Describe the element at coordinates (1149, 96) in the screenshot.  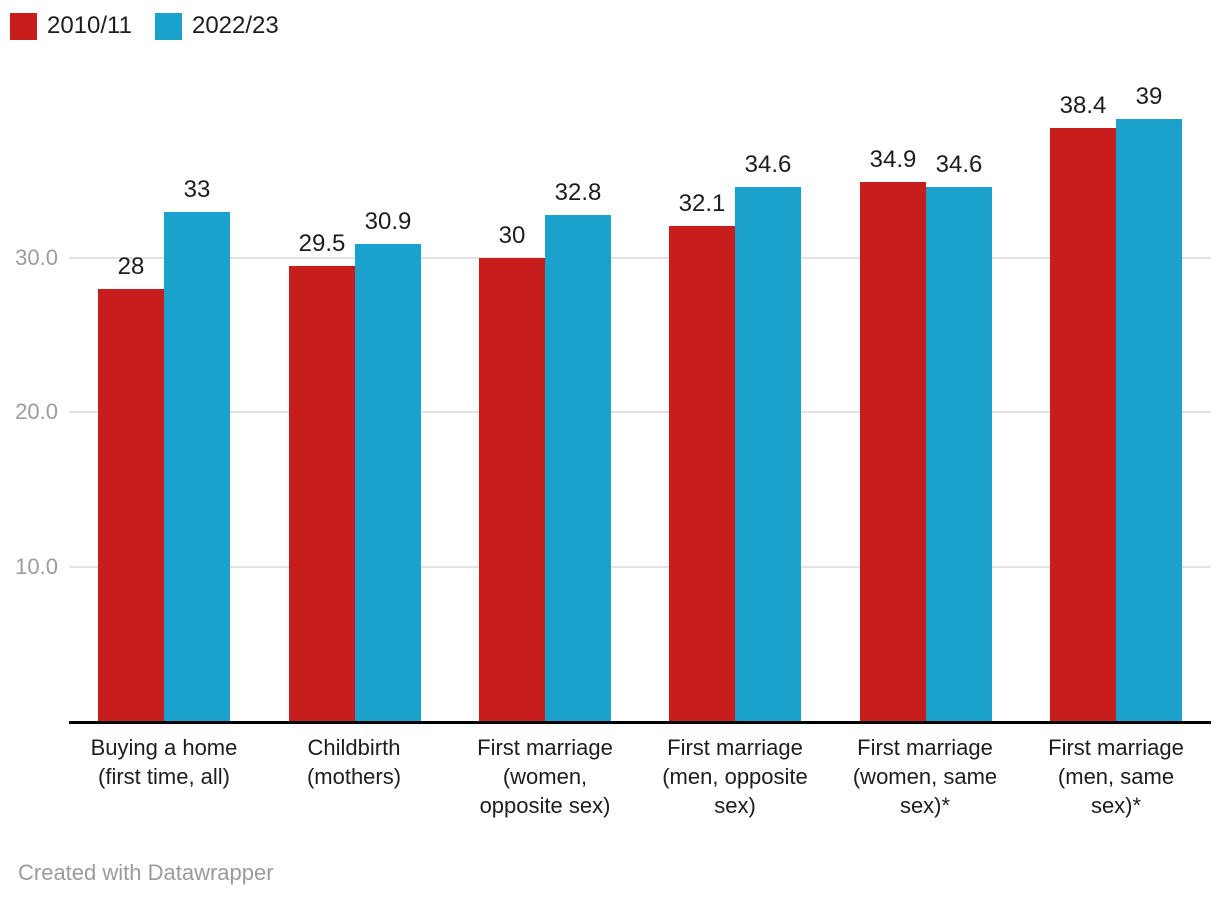
I see `value-label: 39` at that location.